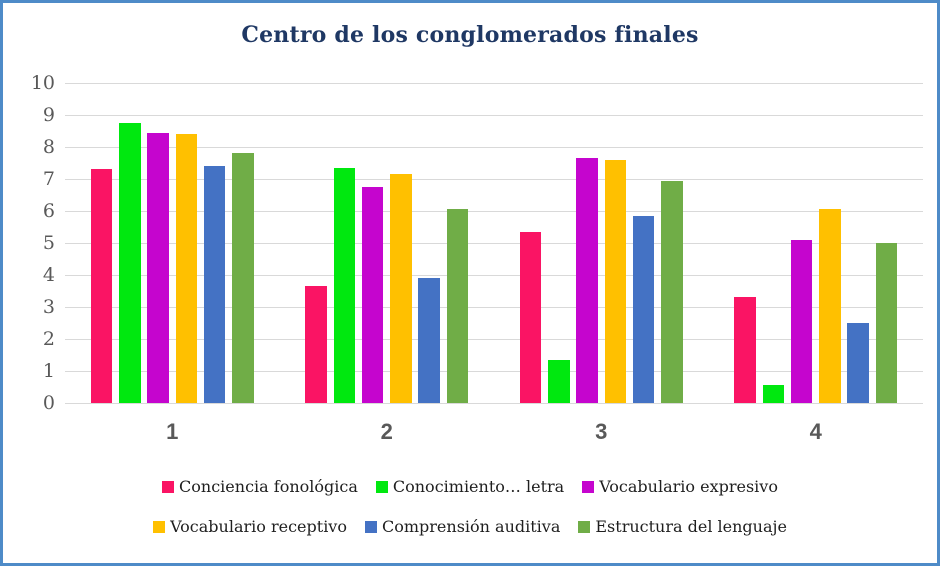 Image resolution: width=940 pixels, height=566 pixels. I want to click on y-axis-tick-label: 10, so click(42, 83).